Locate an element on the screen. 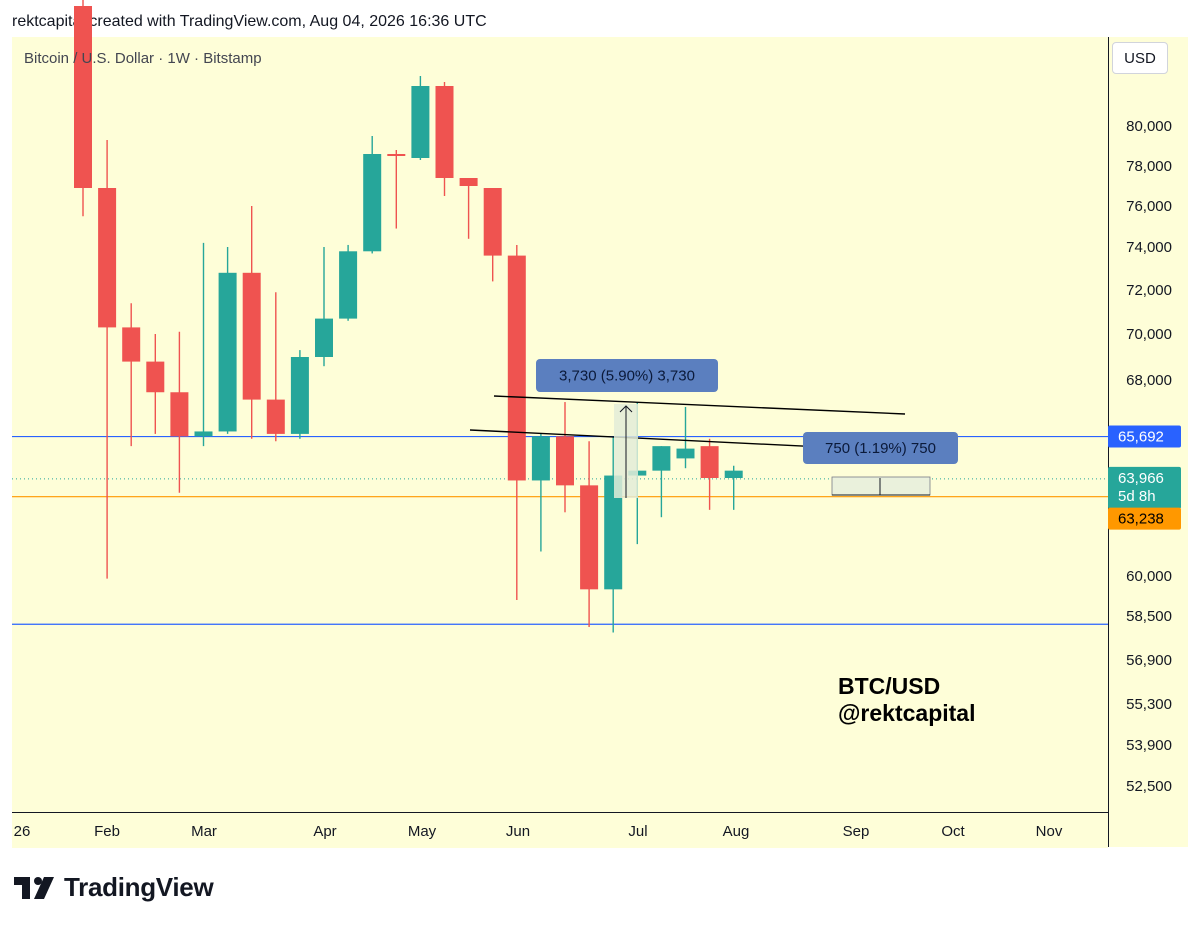 The height and width of the screenshot is (927, 1199). price-label-current-countdown: 5d 8h is located at coordinates (1137, 496).